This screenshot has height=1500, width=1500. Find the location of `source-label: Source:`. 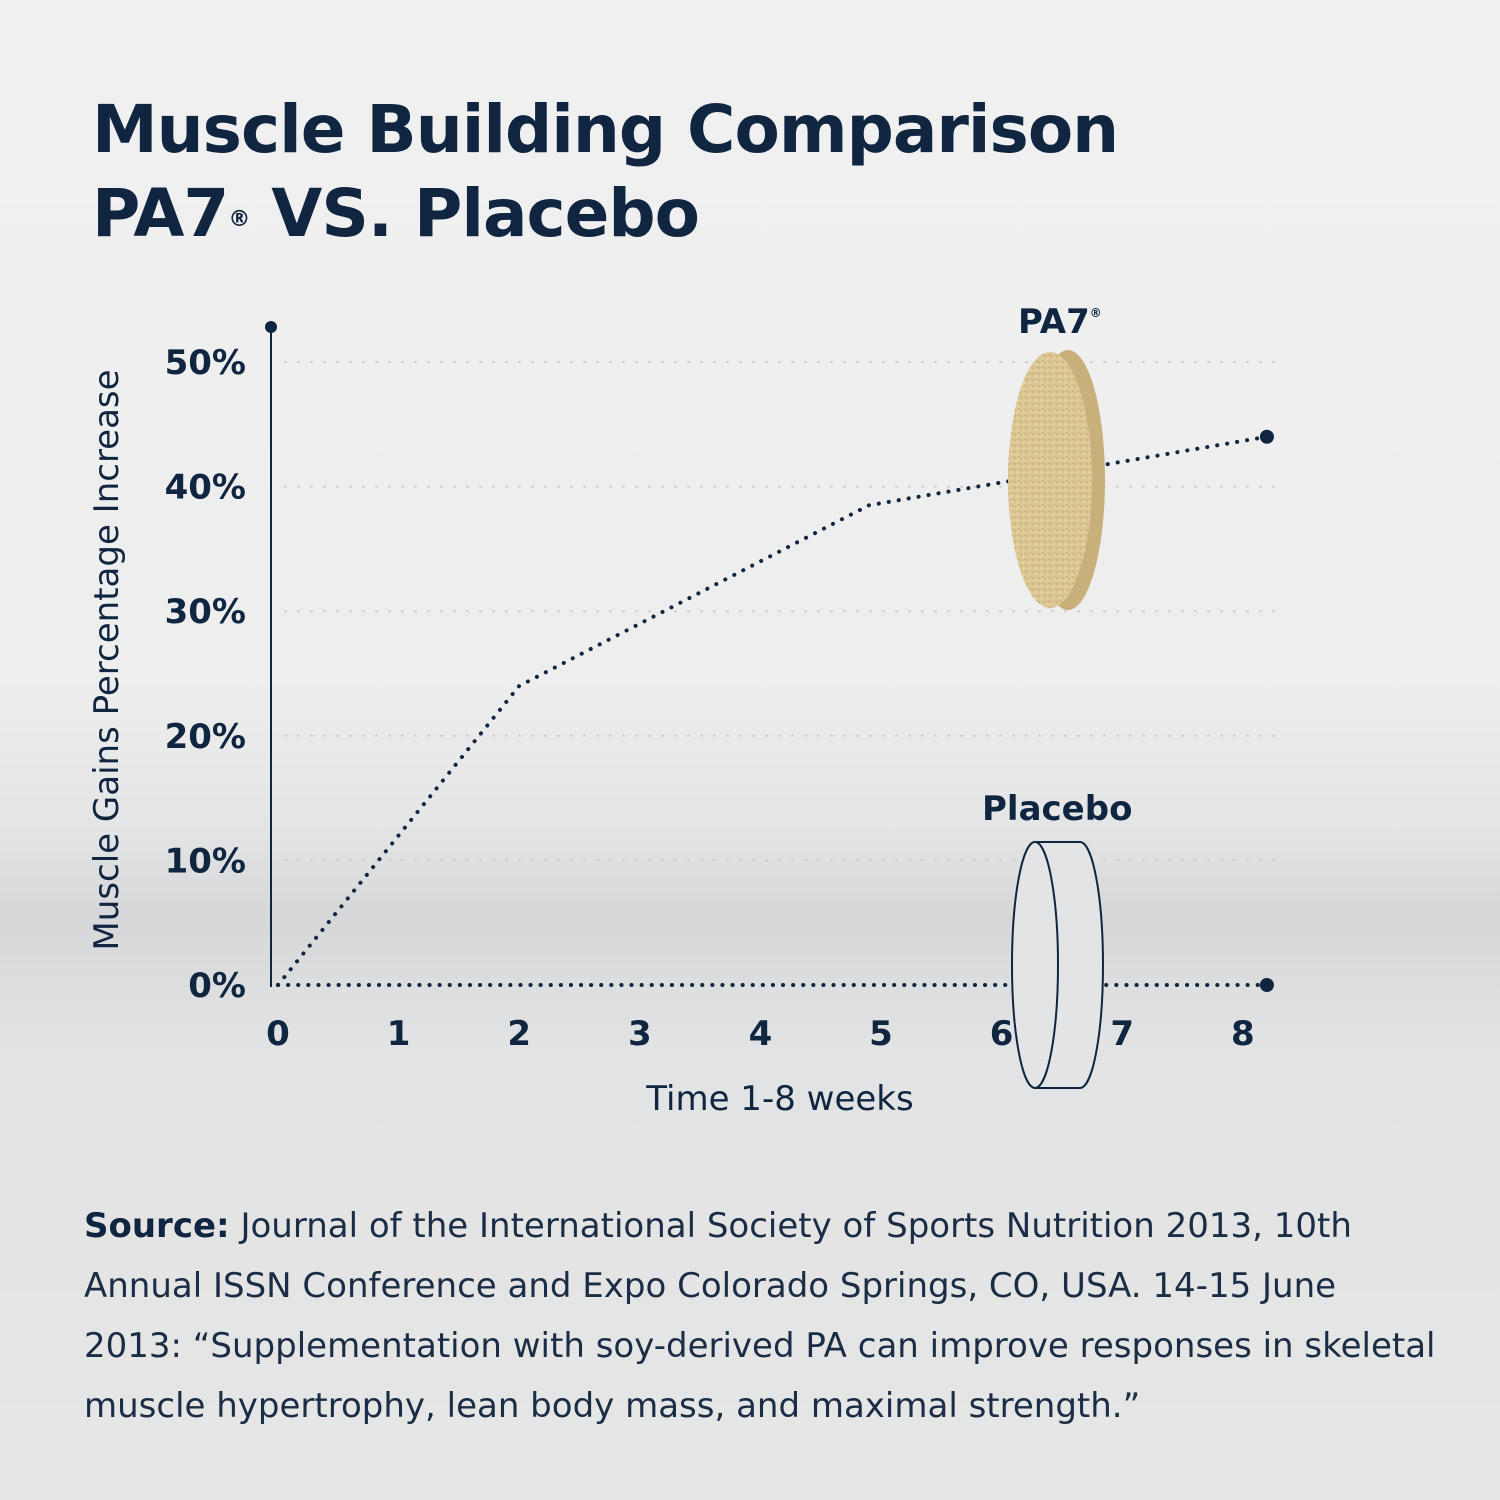

source-label: Source: is located at coordinates (157, 1226).